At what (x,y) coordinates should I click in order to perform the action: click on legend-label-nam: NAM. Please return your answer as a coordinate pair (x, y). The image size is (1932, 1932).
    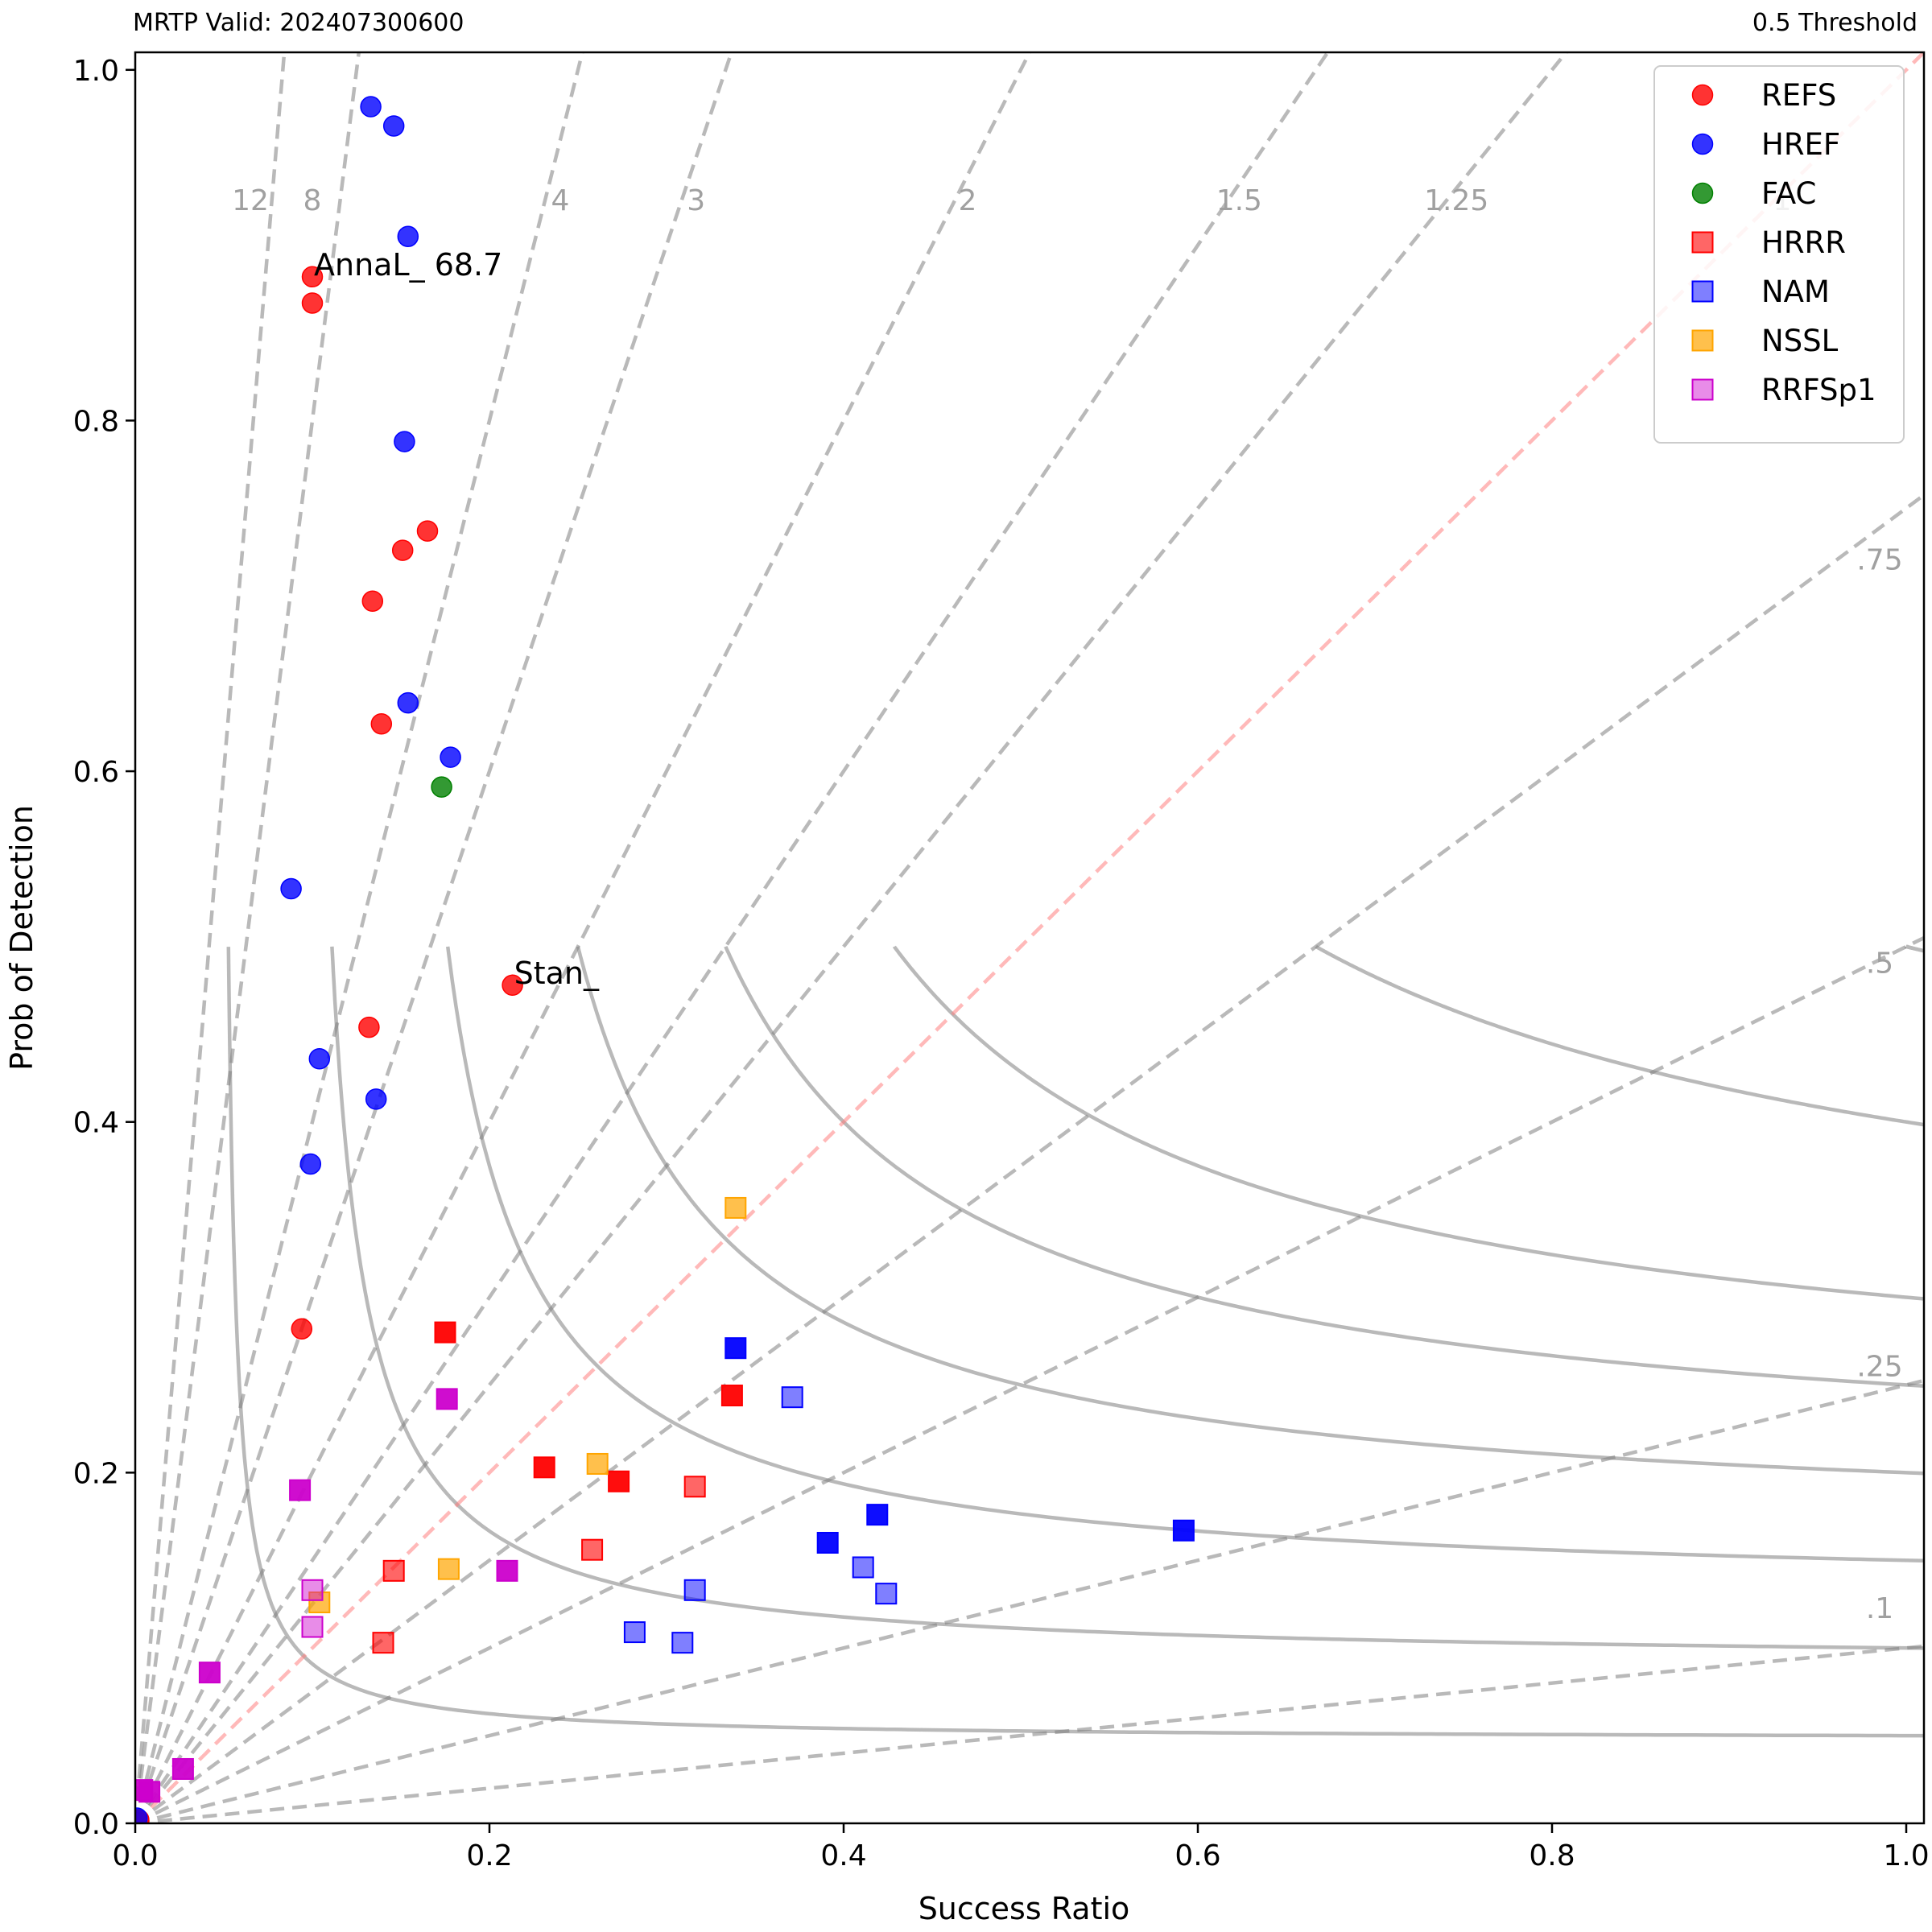
    Looking at the image, I should click on (1795, 292).